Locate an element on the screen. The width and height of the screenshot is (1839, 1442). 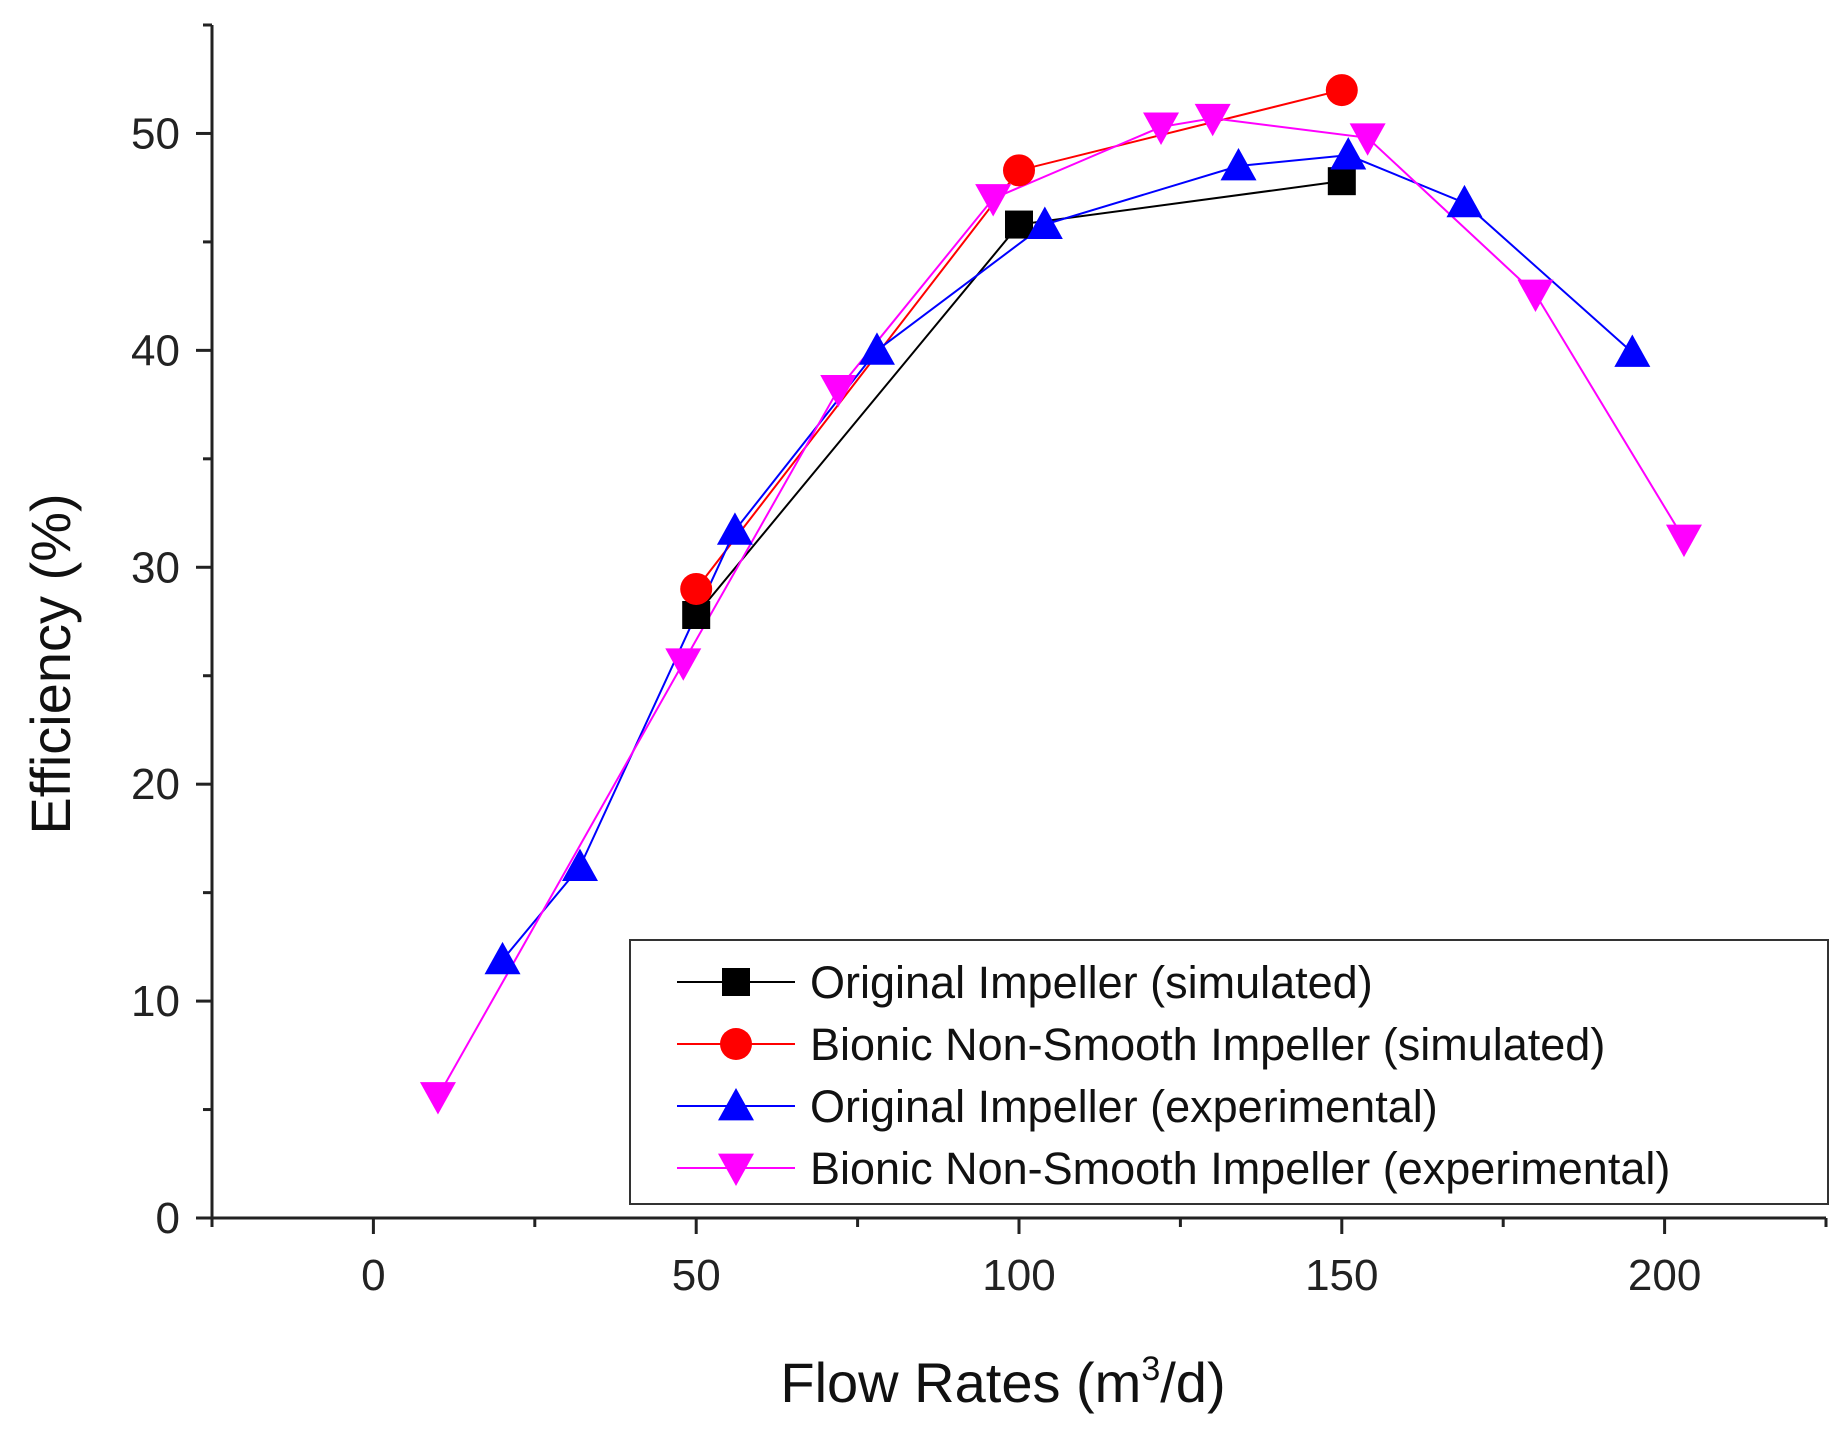
series-line-original-simulated is located at coordinates (1018, 398).